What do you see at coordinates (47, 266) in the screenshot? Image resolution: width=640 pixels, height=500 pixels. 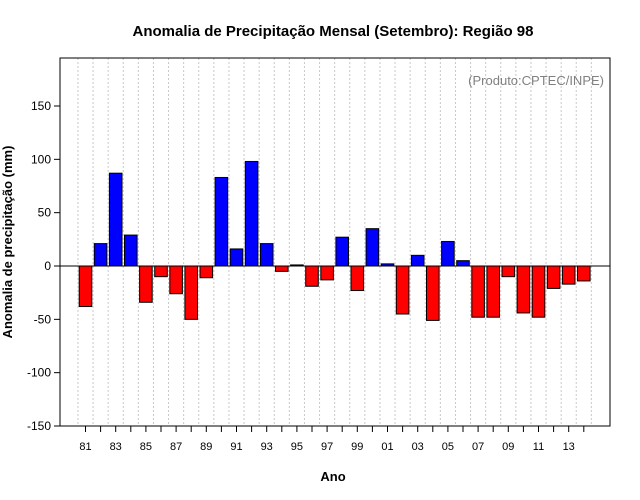 I see `y-tick-label: 0` at bounding box center [47, 266].